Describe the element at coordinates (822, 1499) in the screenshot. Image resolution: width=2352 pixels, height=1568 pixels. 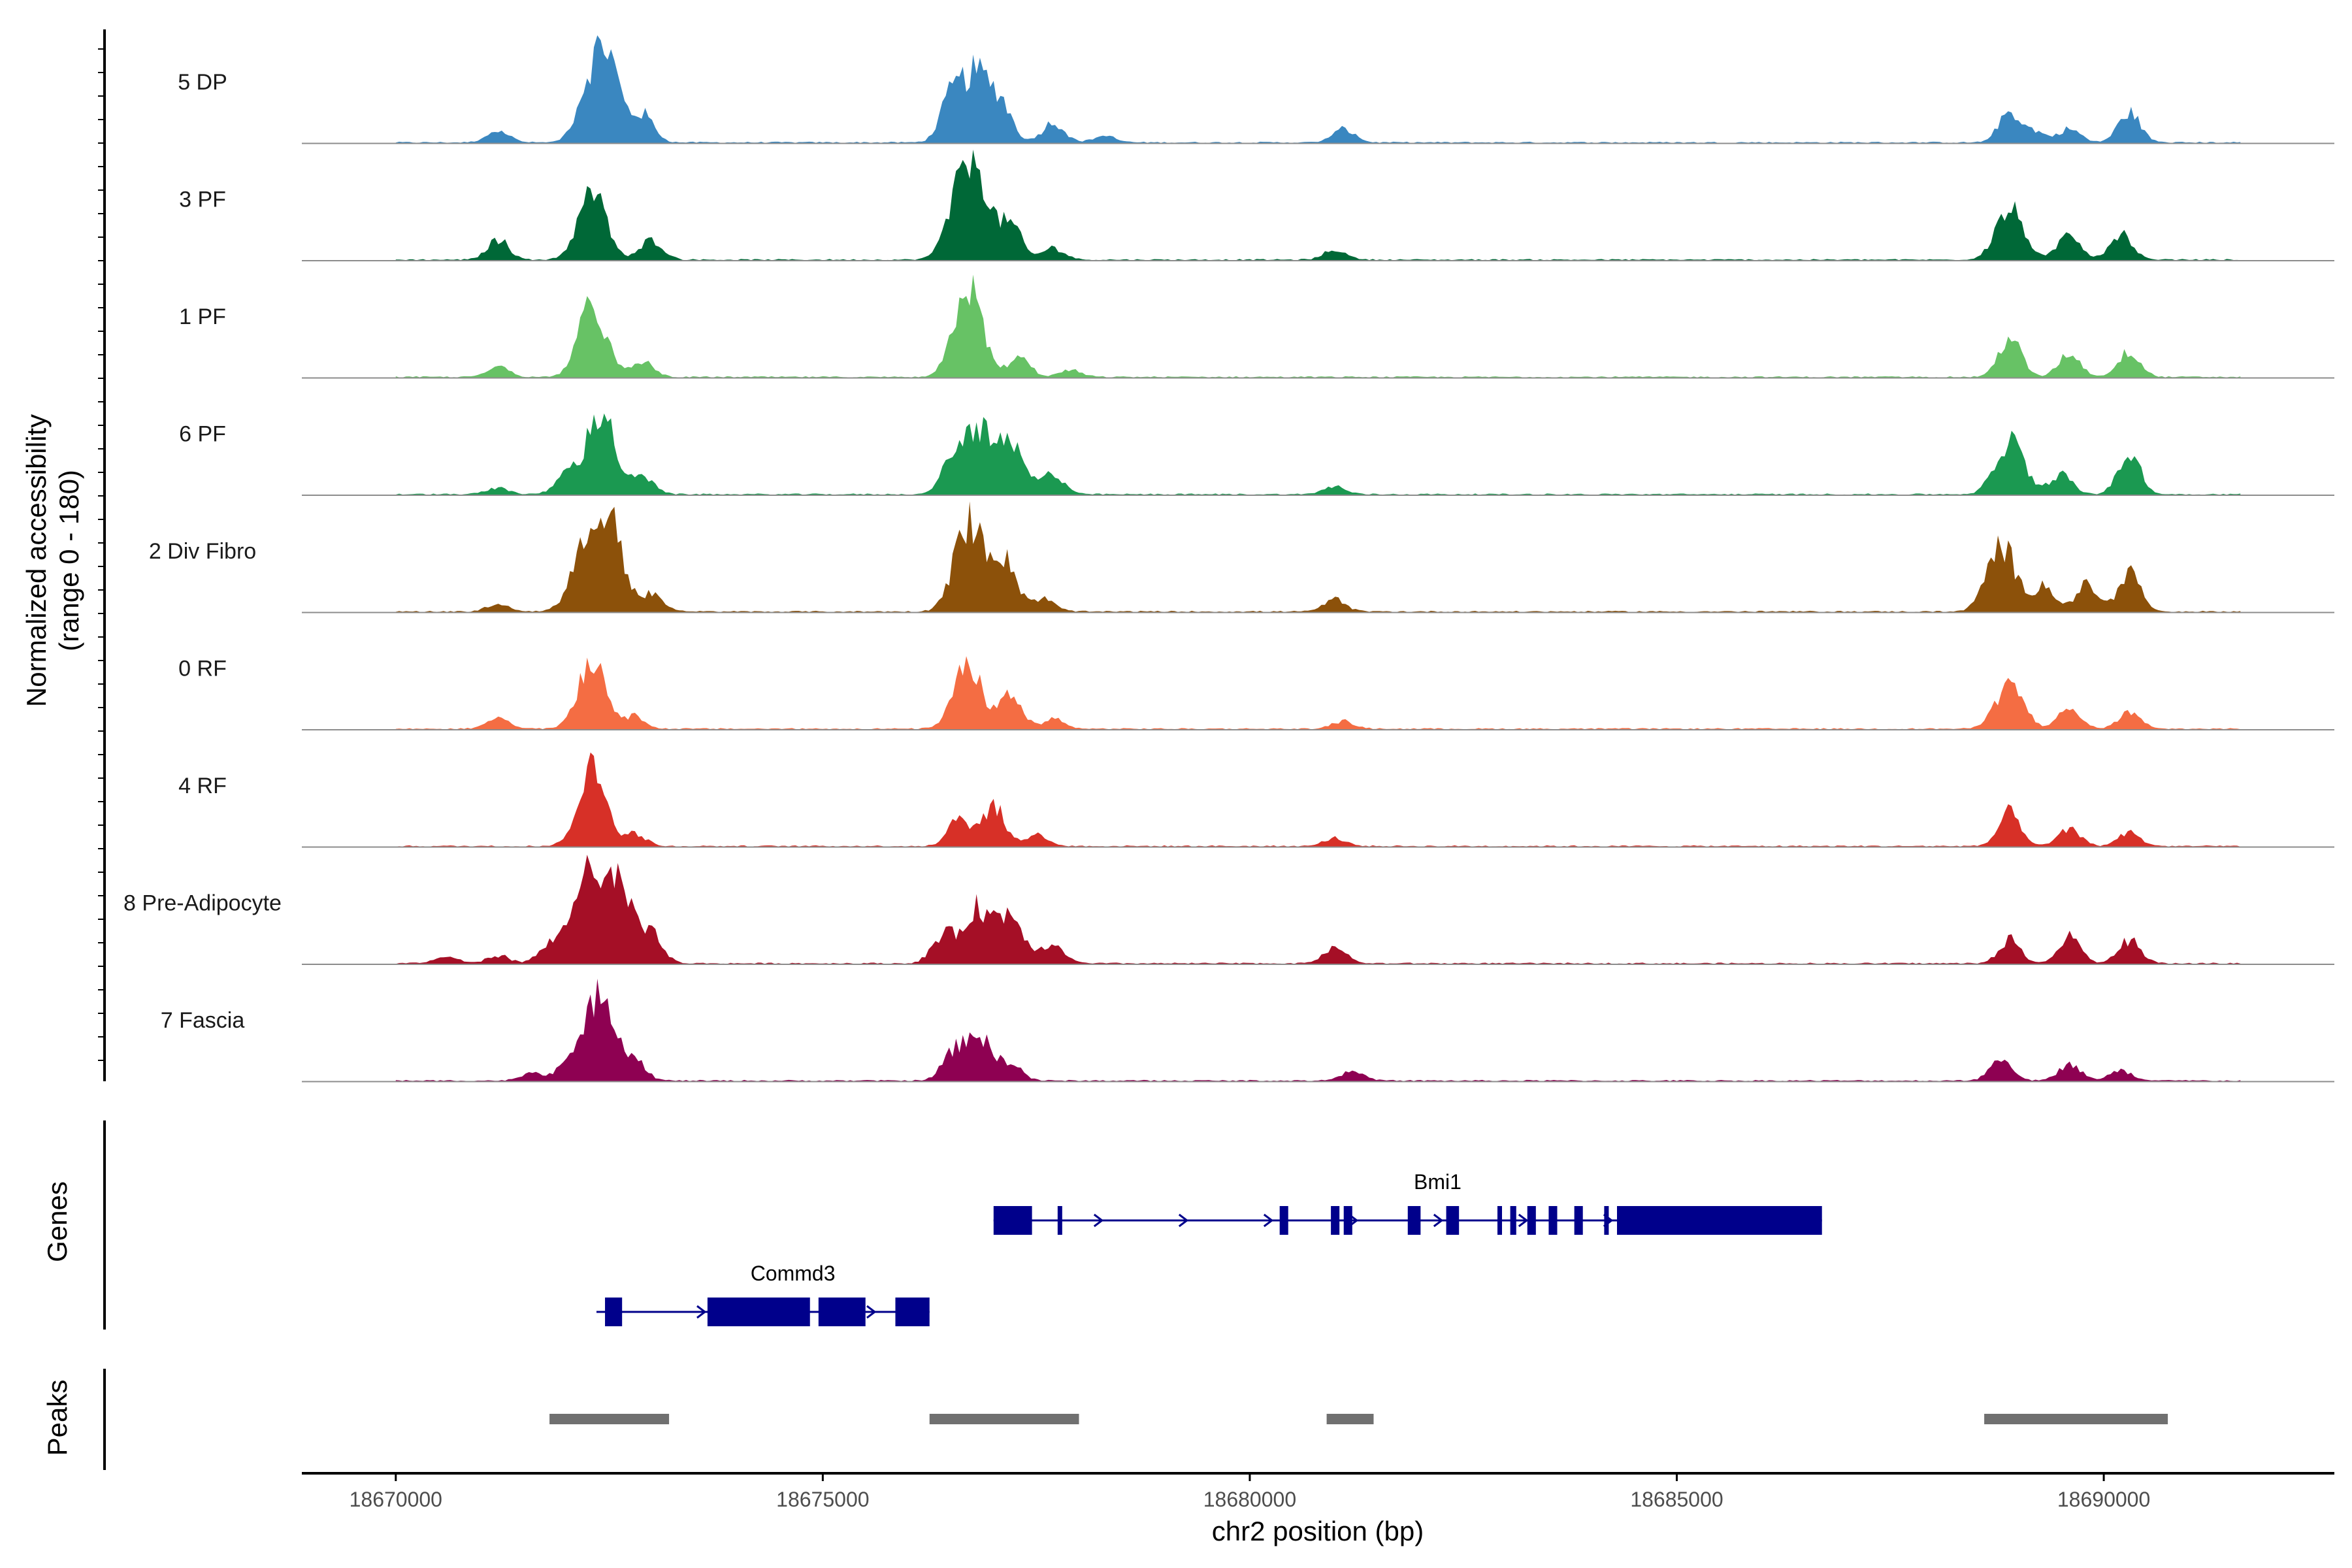
I see `x-tick-label: 18675000` at that location.